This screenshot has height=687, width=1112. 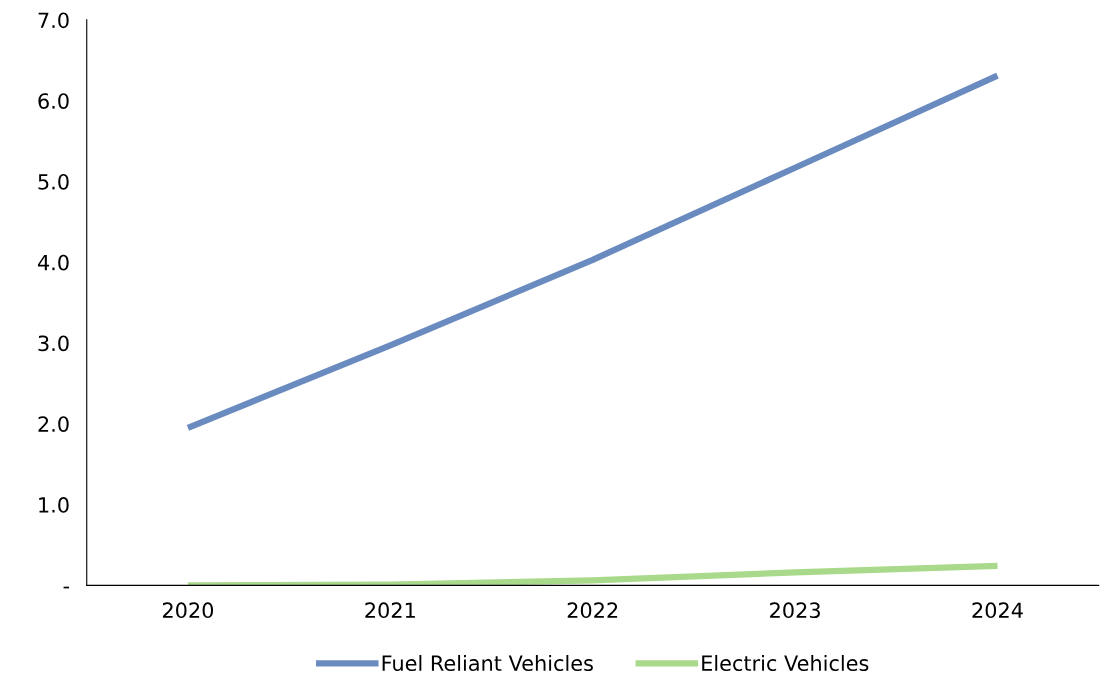 What do you see at coordinates (487, 663) in the screenshot?
I see `legend-label: Fuel Reliant Vehicles` at bounding box center [487, 663].